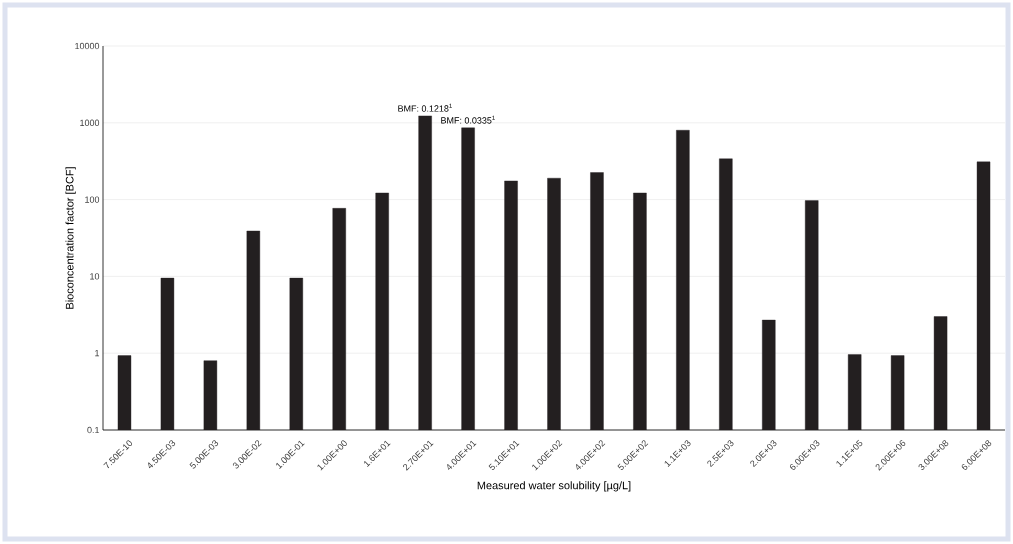 This screenshot has width=1013, height=544. I want to click on y-tick-label: 1000, so click(90, 122).